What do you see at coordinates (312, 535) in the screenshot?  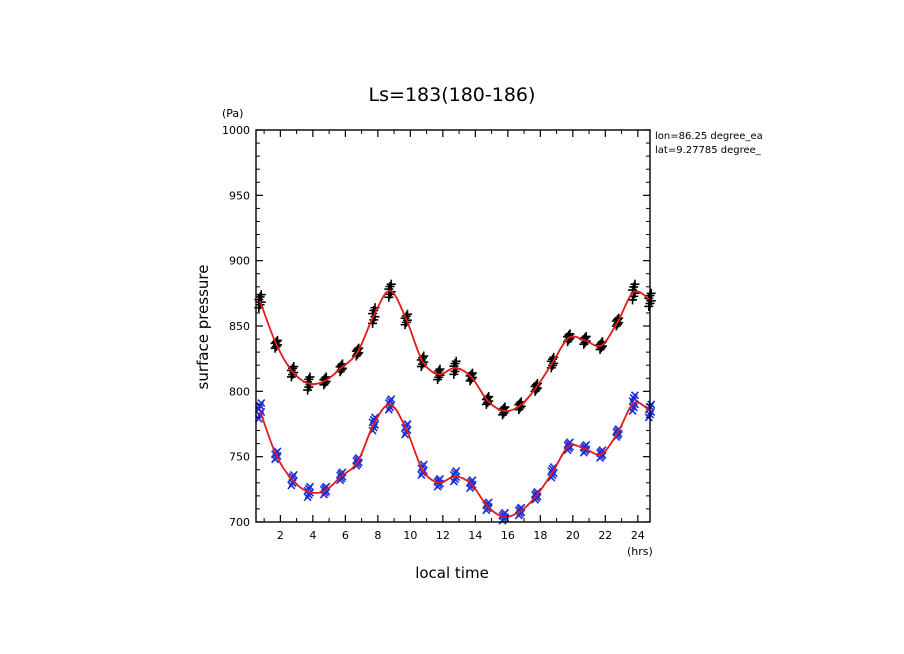 I see `x-tick-label: 4` at bounding box center [312, 535].